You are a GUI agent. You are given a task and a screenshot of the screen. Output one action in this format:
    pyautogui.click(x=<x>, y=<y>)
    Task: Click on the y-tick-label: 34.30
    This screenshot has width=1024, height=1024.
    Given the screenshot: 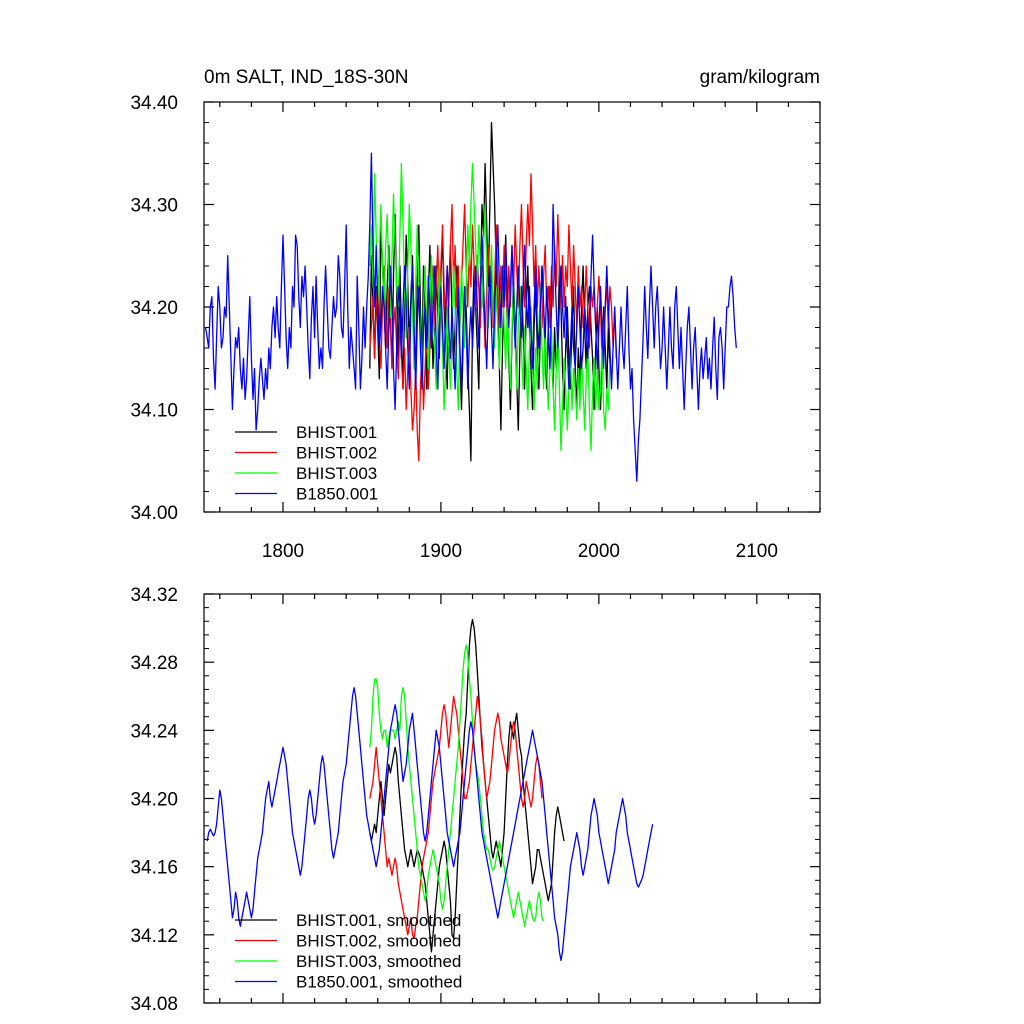 What is the action you would take?
    pyautogui.click(x=154, y=206)
    